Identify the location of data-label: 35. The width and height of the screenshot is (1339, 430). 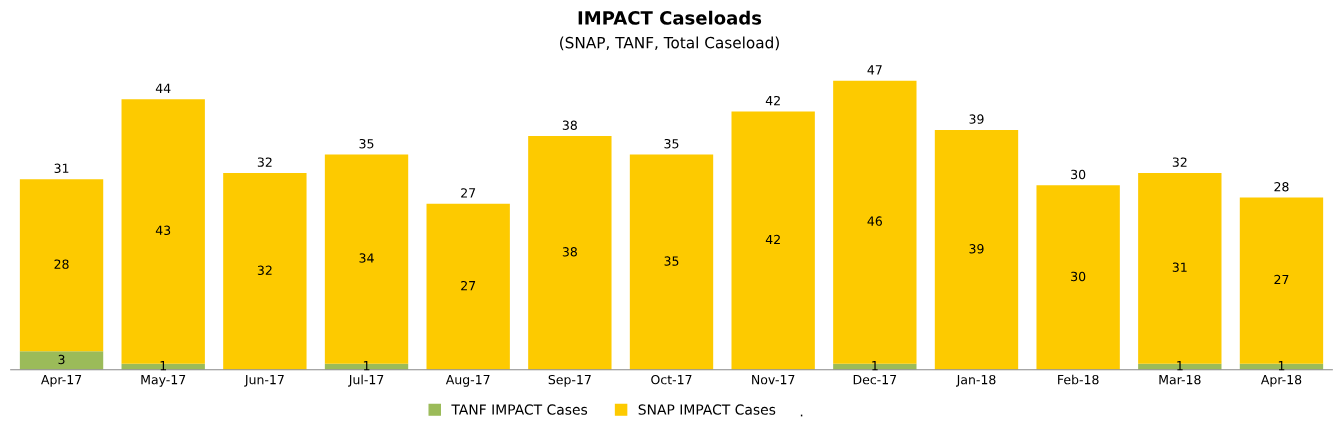
(671, 261).